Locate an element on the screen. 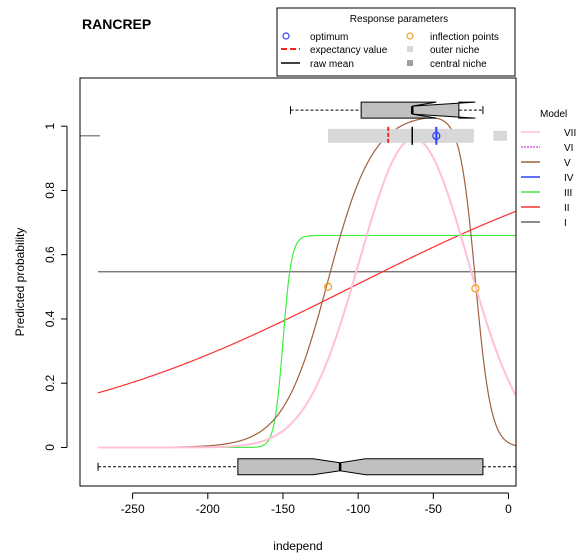 The width and height of the screenshot is (579, 559). presence-boxplot is located at coordinates (386, 110).